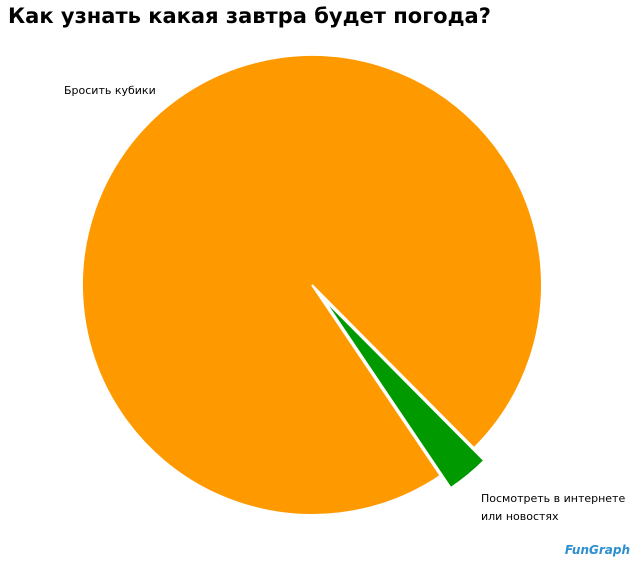 This screenshot has width=640, height=565. What do you see at coordinates (597, 550) in the screenshot?
I see `watermark: FunGraph` at bounding box center [597, 550].